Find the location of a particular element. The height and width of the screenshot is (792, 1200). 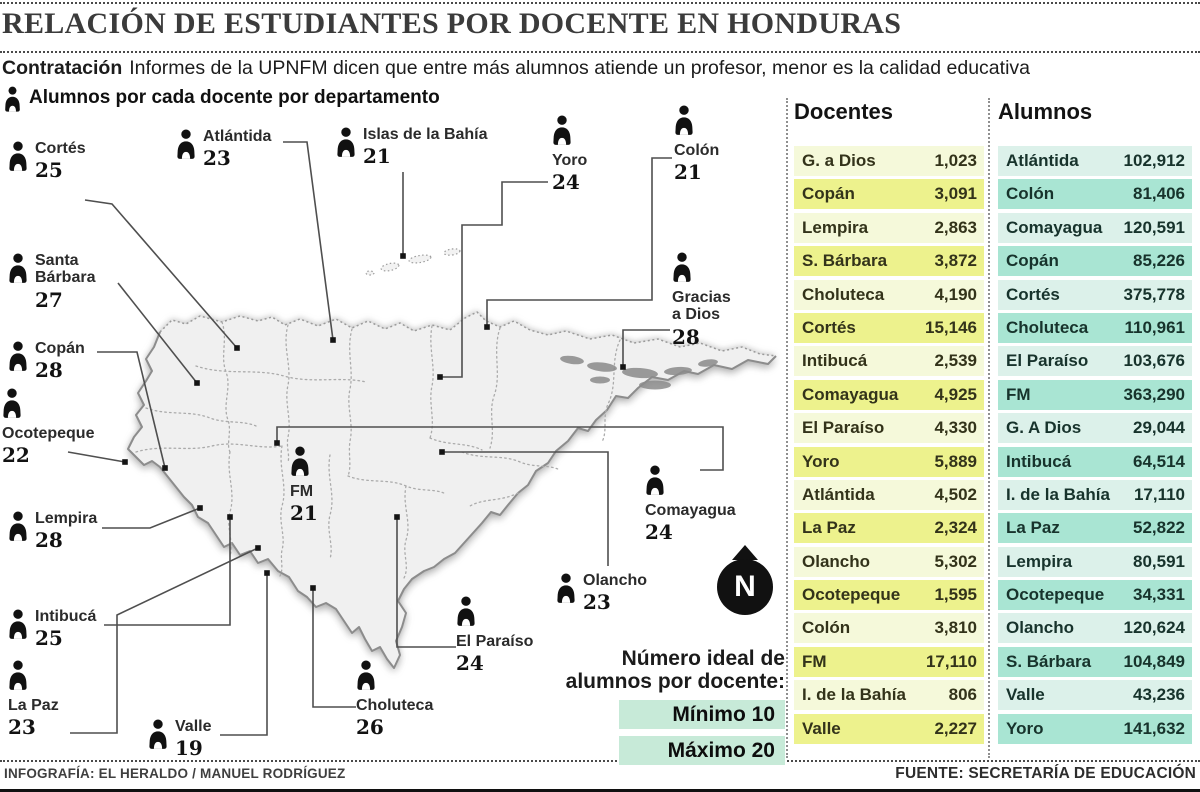

table-row: La Paz 52,822 is located at coordinates (1095, 528).